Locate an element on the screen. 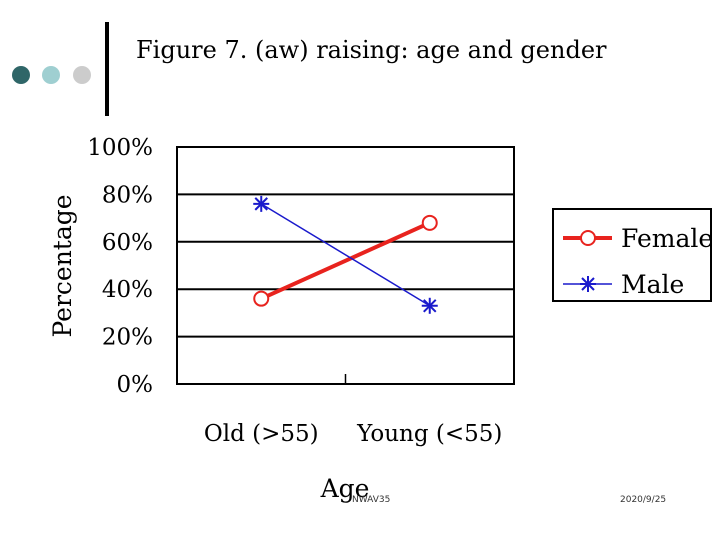 The width and height of the screenshot is (720, 540). grid-lines is located at coordinates (345, 265).